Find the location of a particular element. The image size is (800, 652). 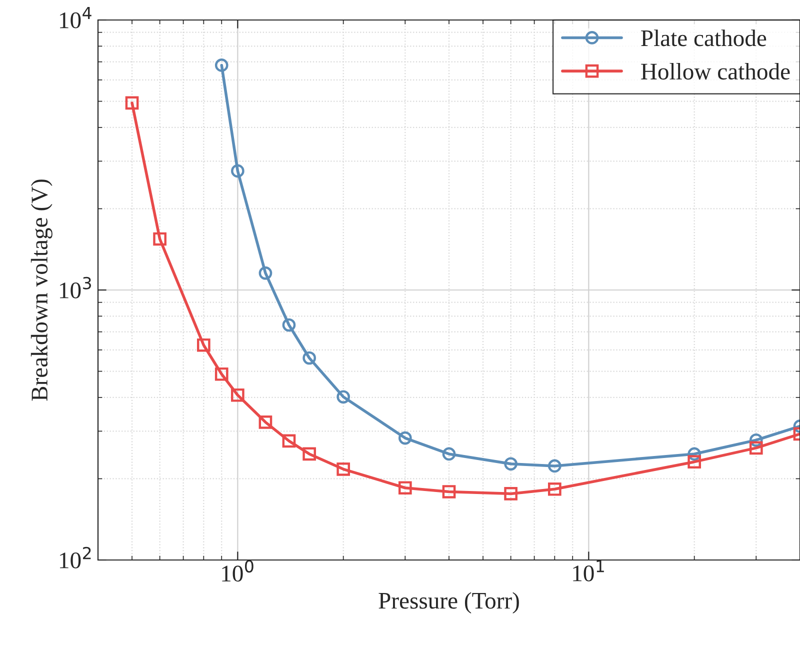

legend-label: Hollow cathode is located at coordinates (715, 71).